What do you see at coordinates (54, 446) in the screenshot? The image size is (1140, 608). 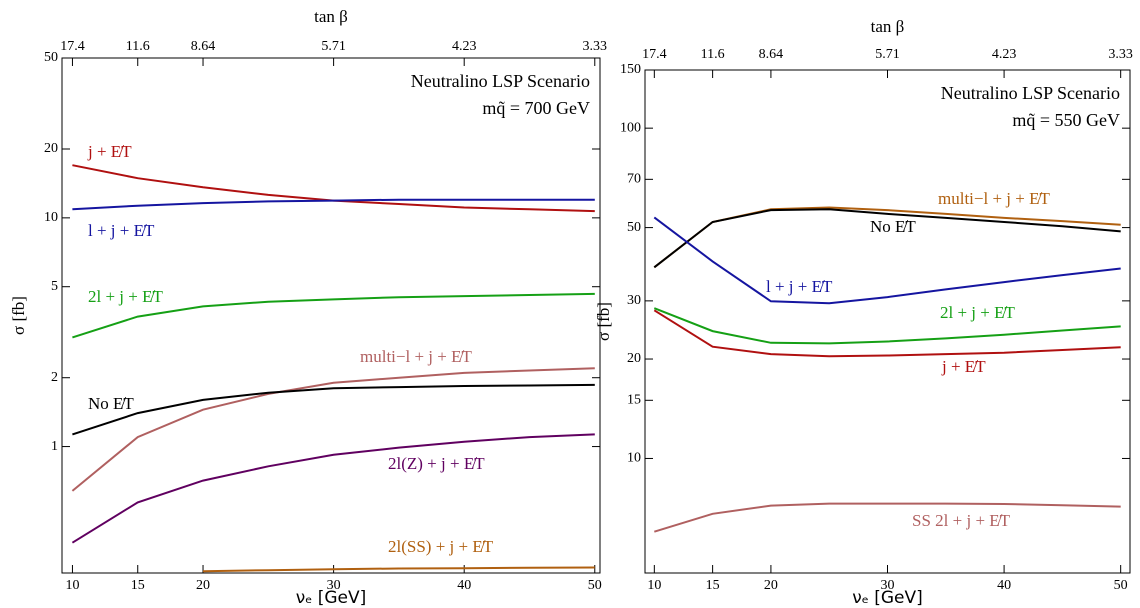 I see `y-tick-label: 1` at bounding box center [54, 446].